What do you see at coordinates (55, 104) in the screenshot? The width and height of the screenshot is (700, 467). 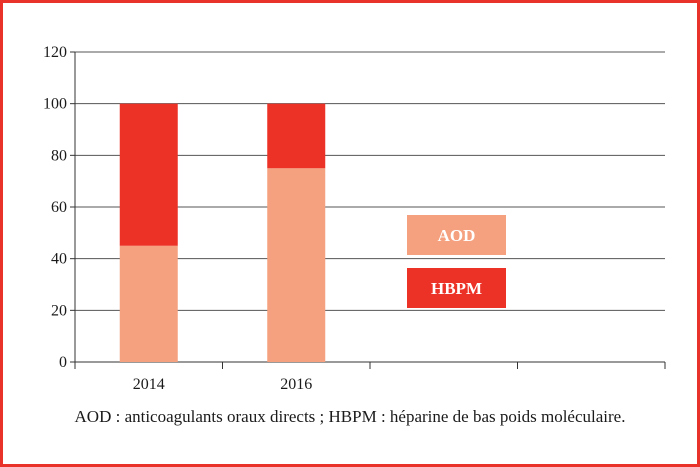 I see `y-tick-label: 100` at bounding box center [55, 104].